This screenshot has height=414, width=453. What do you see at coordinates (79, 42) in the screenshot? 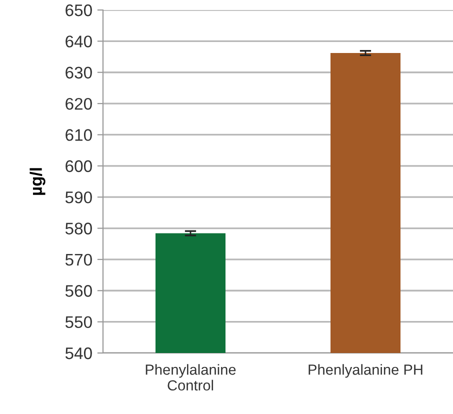
I see `y-tick-label: 640` at bounding box center [79, 42].